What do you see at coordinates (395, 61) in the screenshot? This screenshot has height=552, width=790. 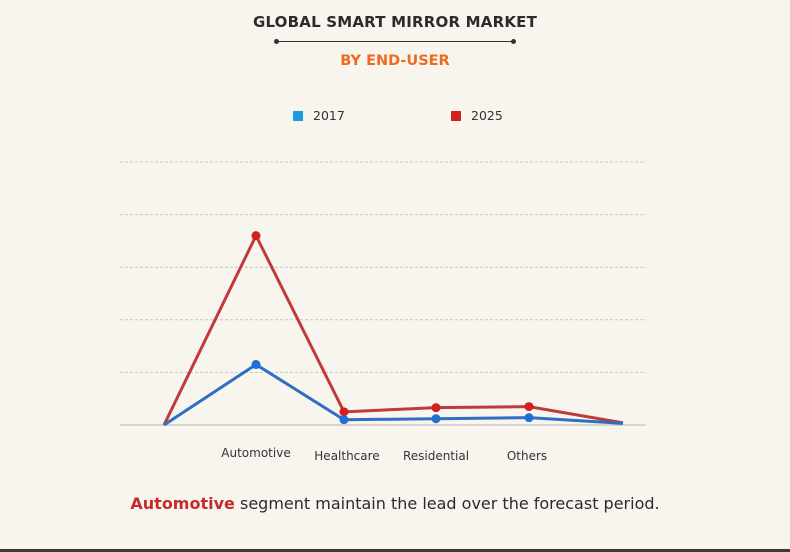 I see `chart-subtitle: BY END-USER` at bounding box center [395, 61].